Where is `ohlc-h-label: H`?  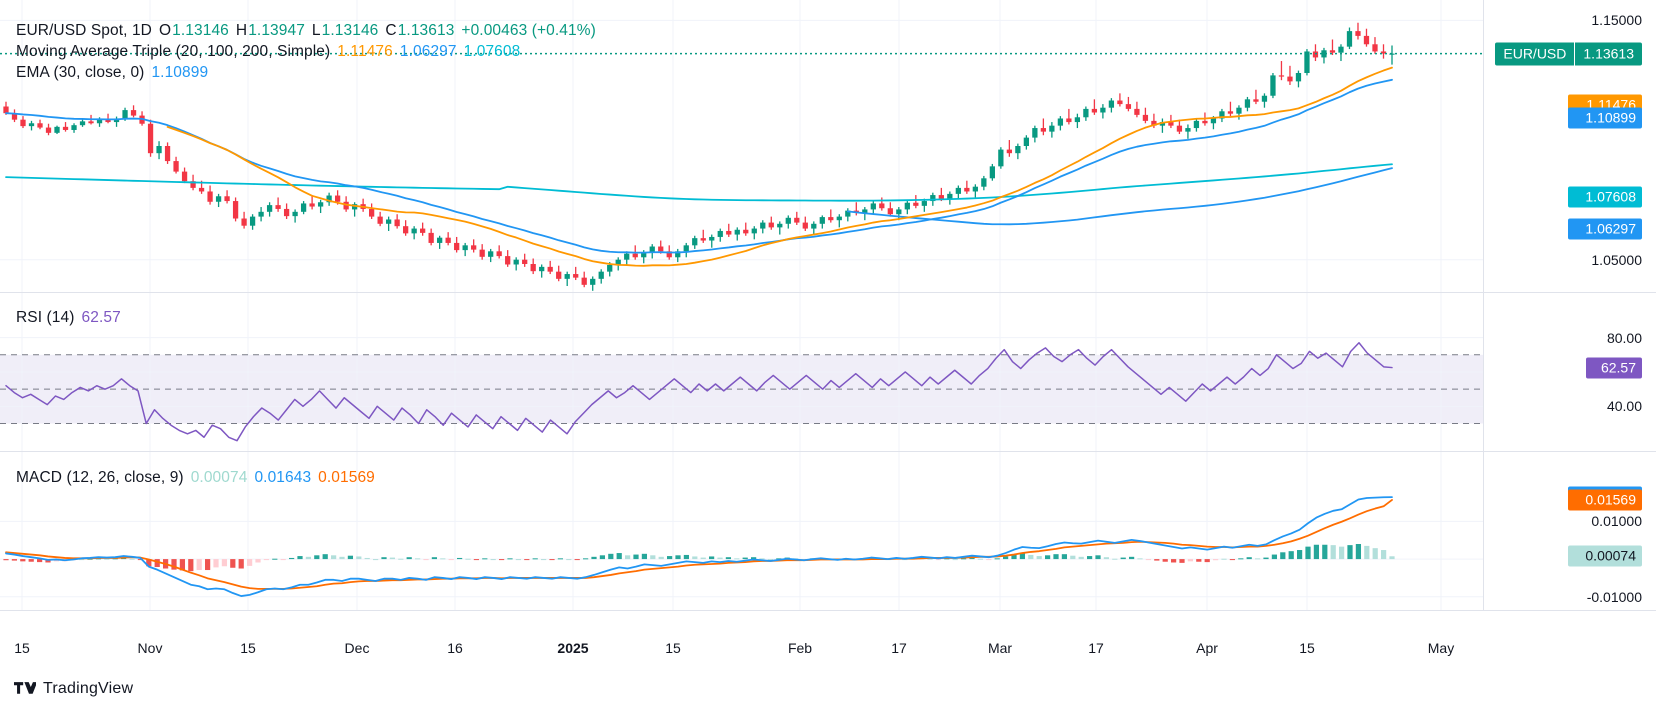
ohlc-h-label: H is located at coordinates (241, 30).